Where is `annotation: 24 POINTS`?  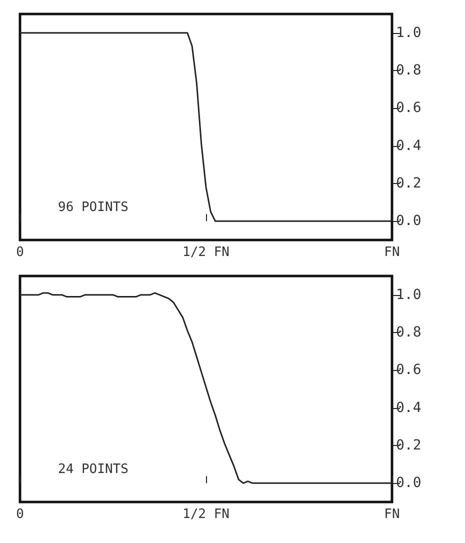
annotation: 24 POINTS is located at coordinates (93, 469).